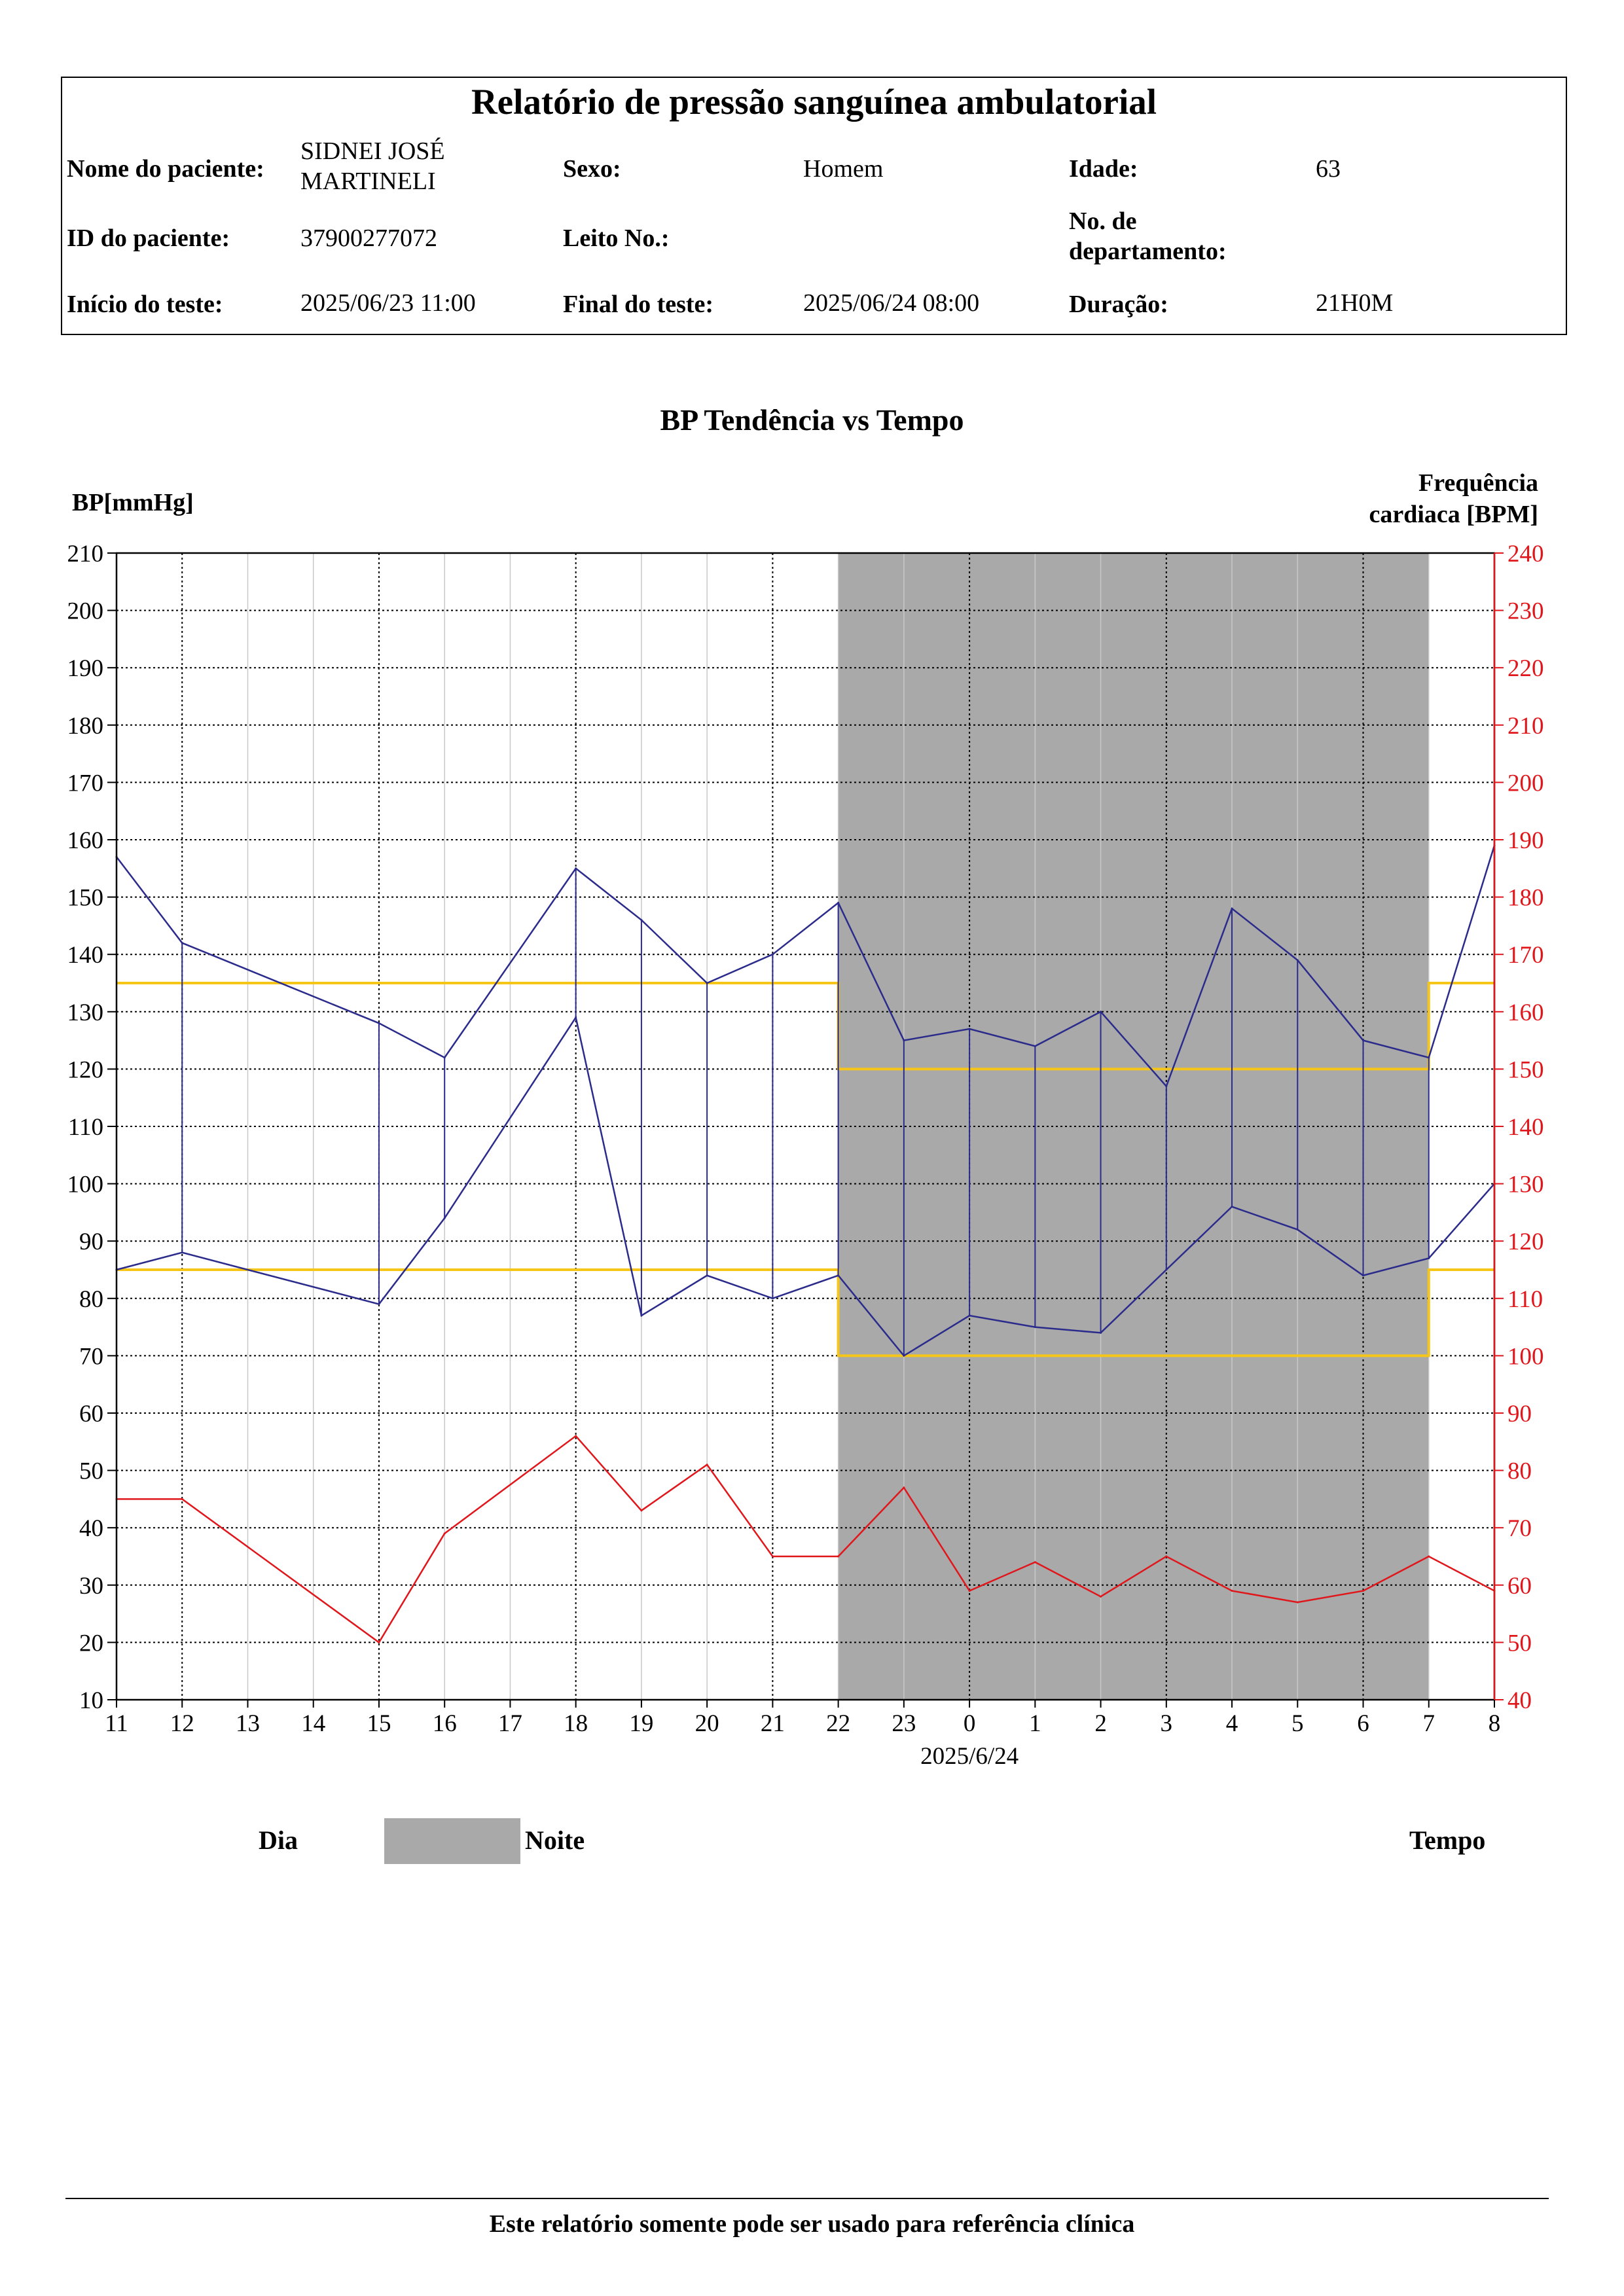  What do you see at coordinates (1355, 303) in the screenshot?
I see `duration-value: 21H0M` at bounding box center [1355, 303].